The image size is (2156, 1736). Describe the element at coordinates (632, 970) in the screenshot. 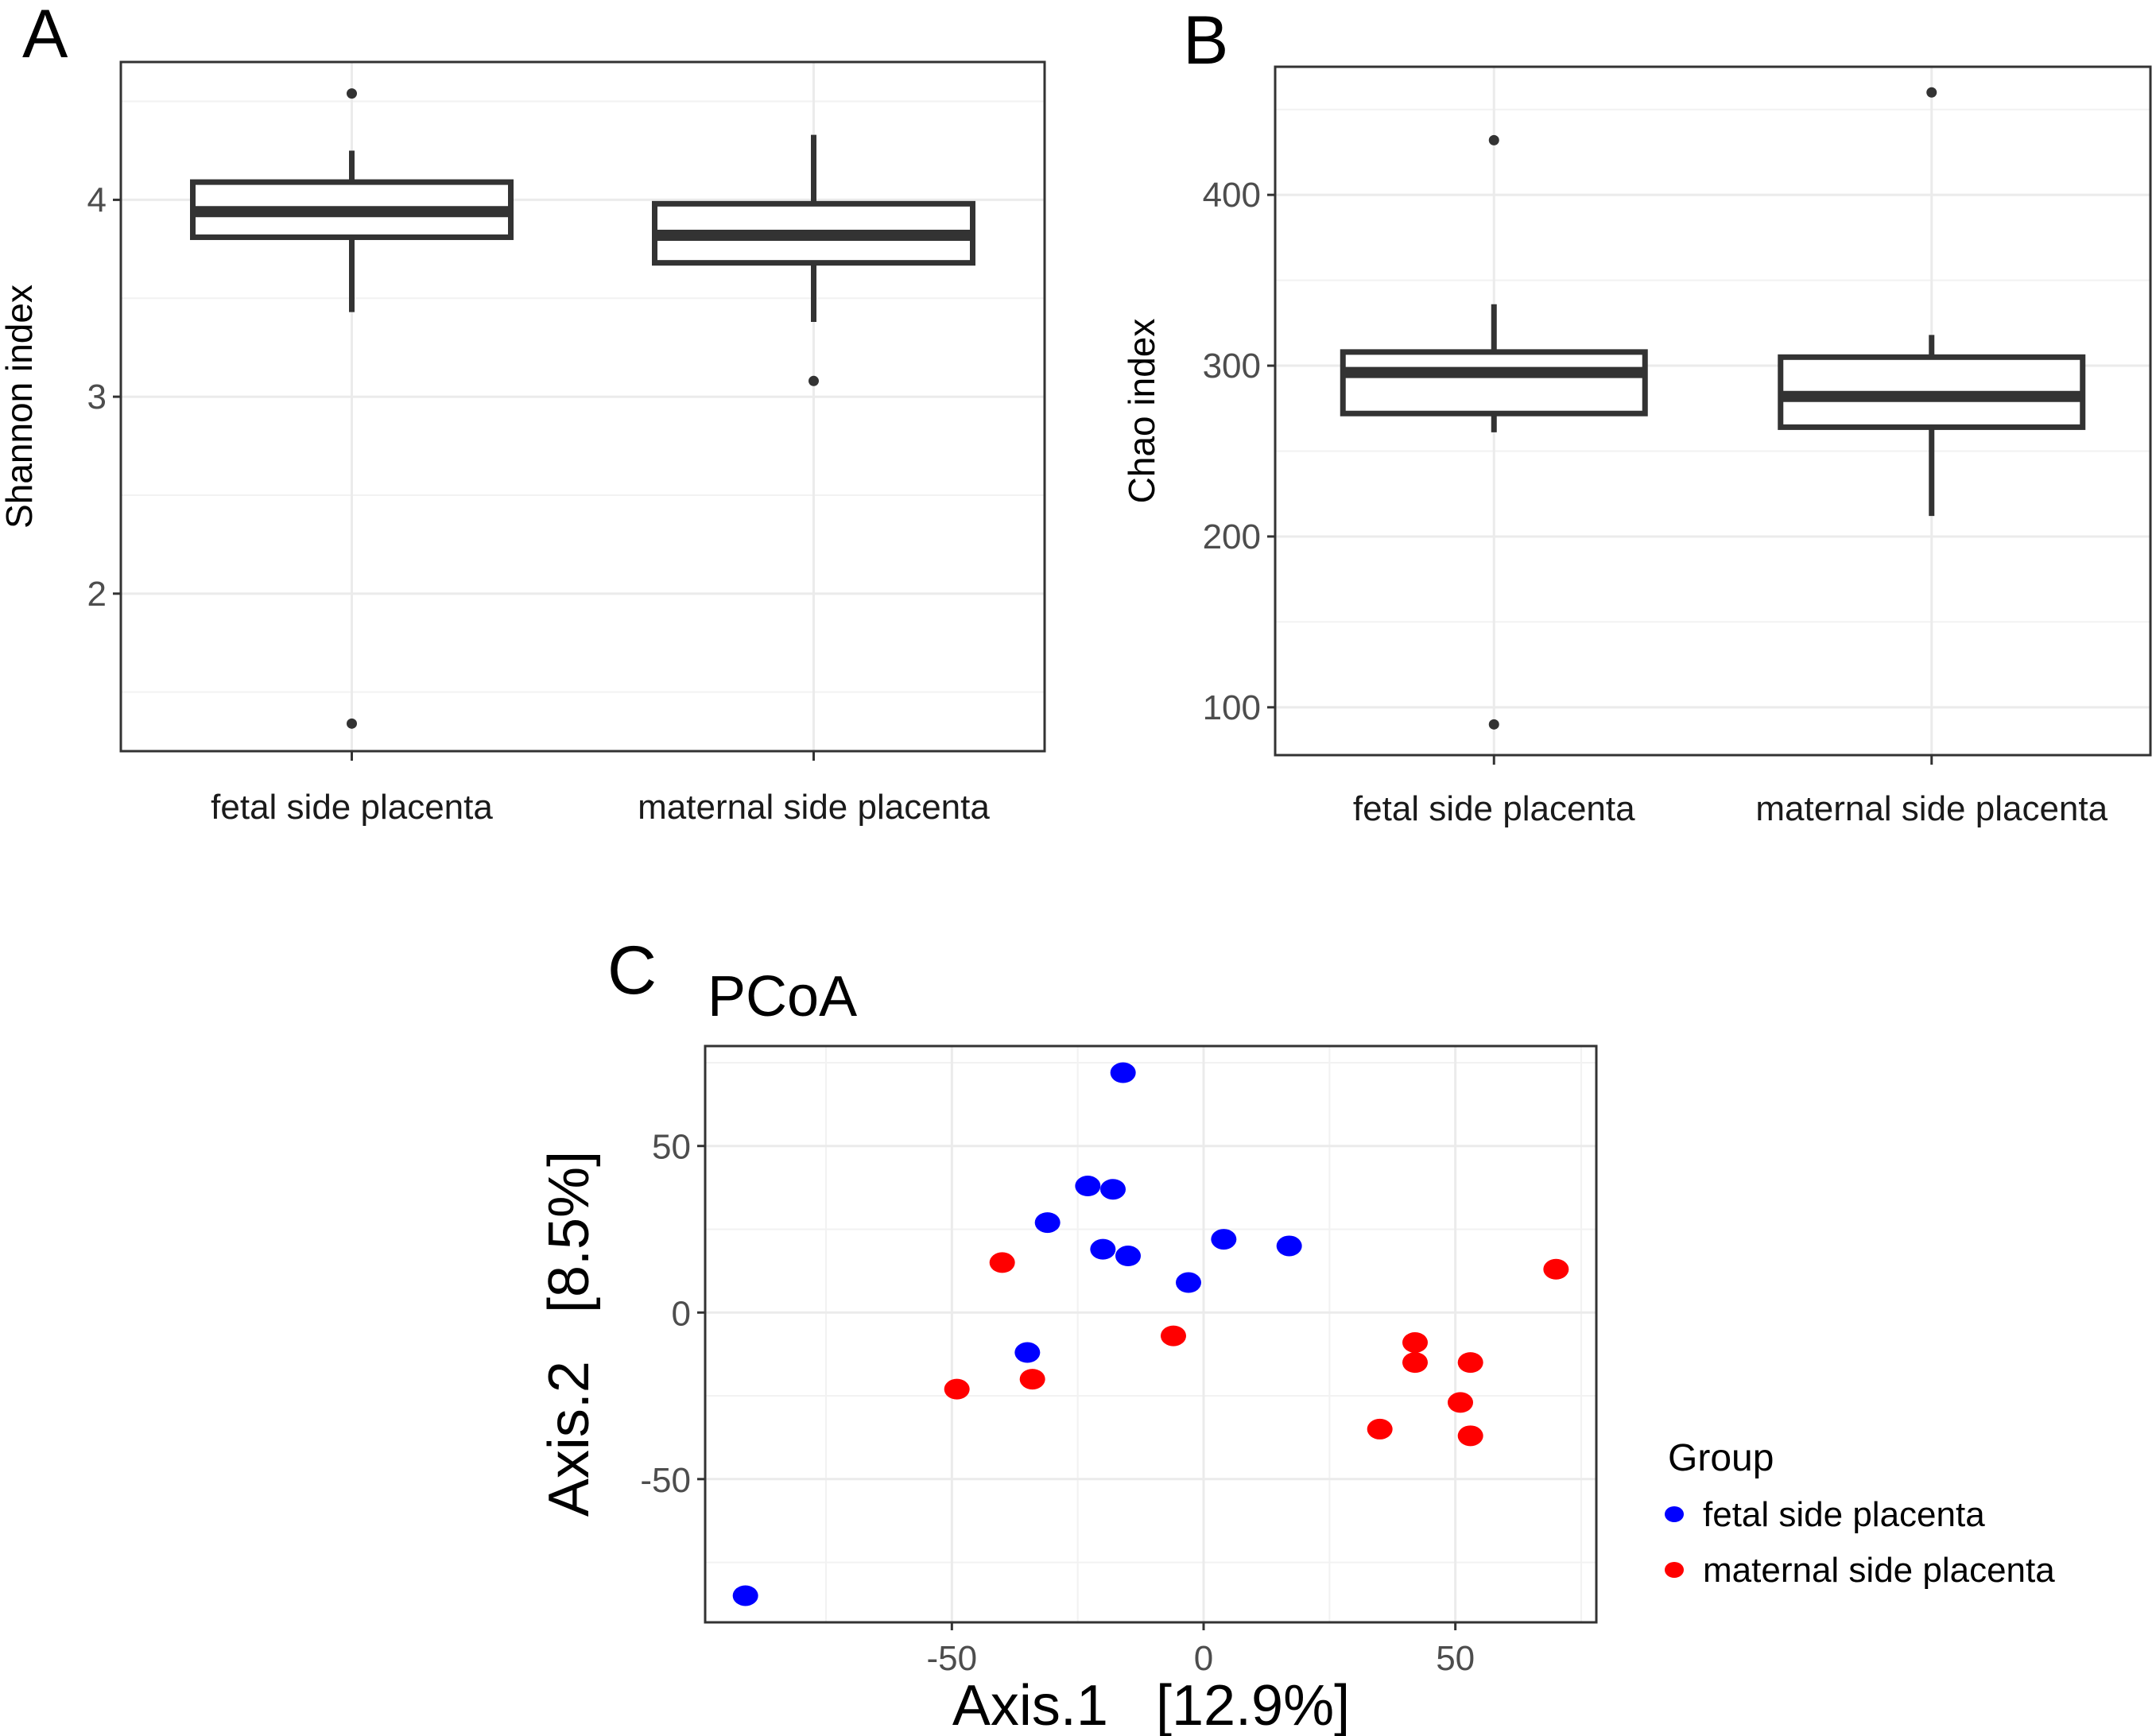

I see `panel-letter-c: C` at that location.